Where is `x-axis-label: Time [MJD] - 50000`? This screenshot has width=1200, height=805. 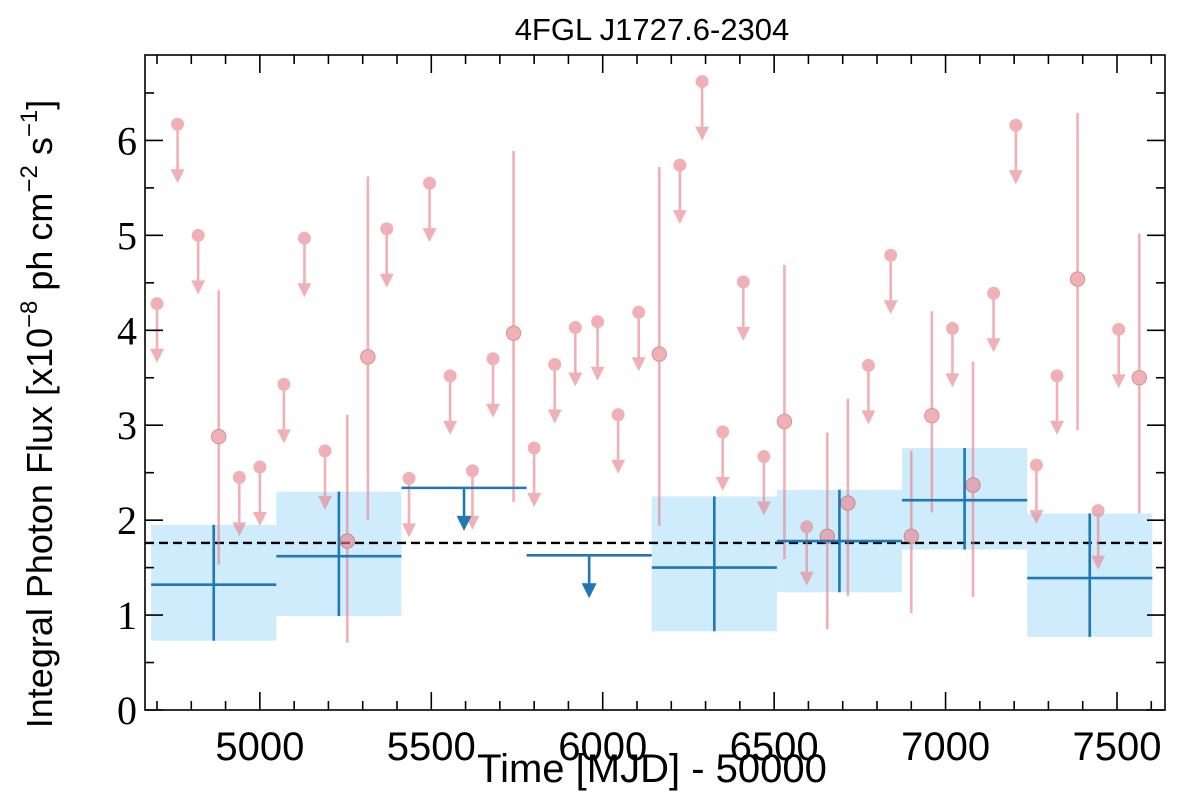 x-axis-label: Time [MJD] - 50000 is located at coordinates (652, 769).